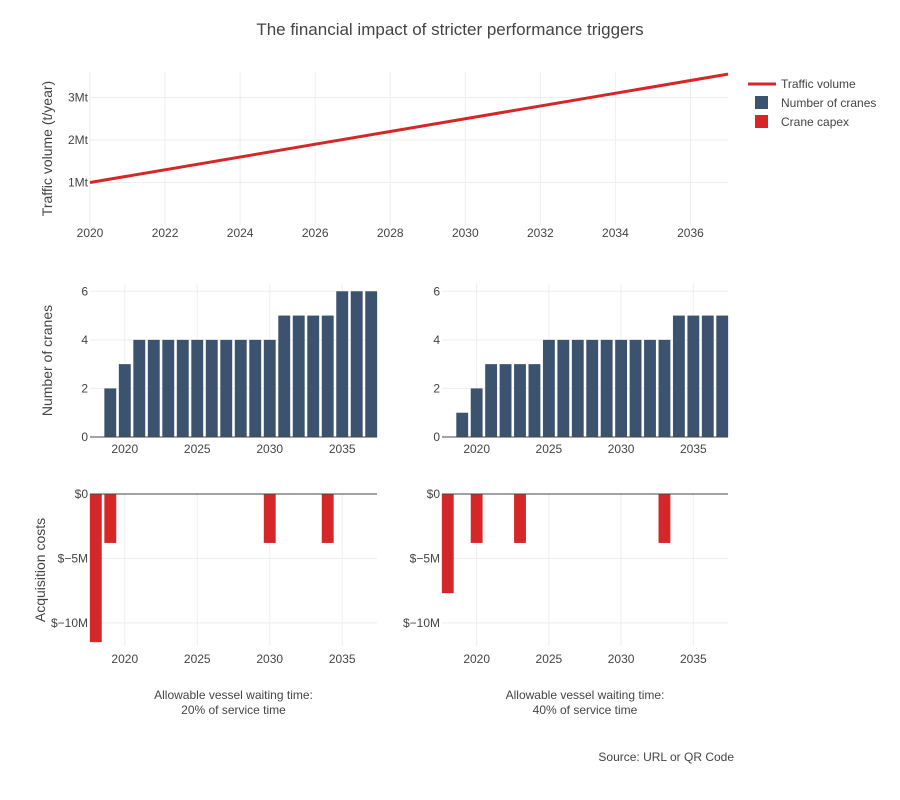  What do you see at coordinates (761, 102) in the screenshot?
I see `legend-cranes-swatch` at bounding box center [761, 102].